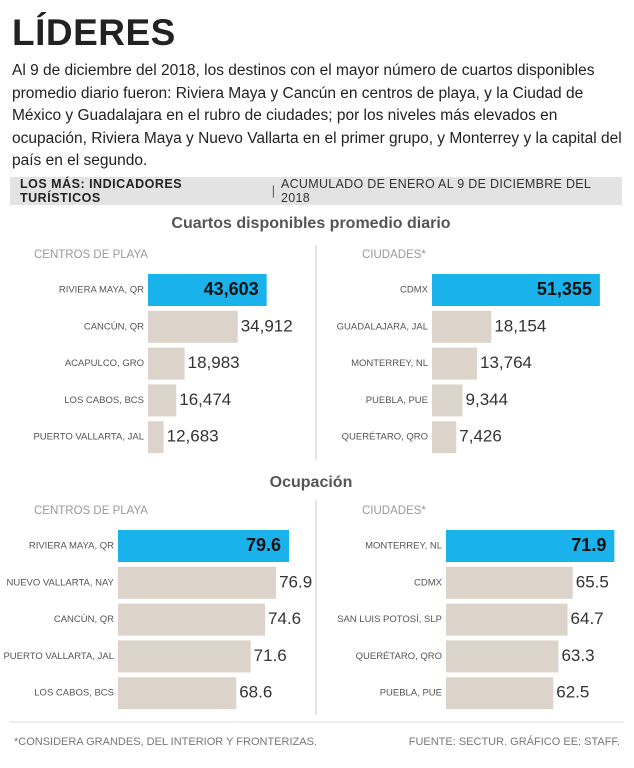 The height and width of the screenshot is (768, 634). What do you see at coordinates (263, 545) in the screenshot?
I see `value-label: 79.6` at bounding box center [263, 545].